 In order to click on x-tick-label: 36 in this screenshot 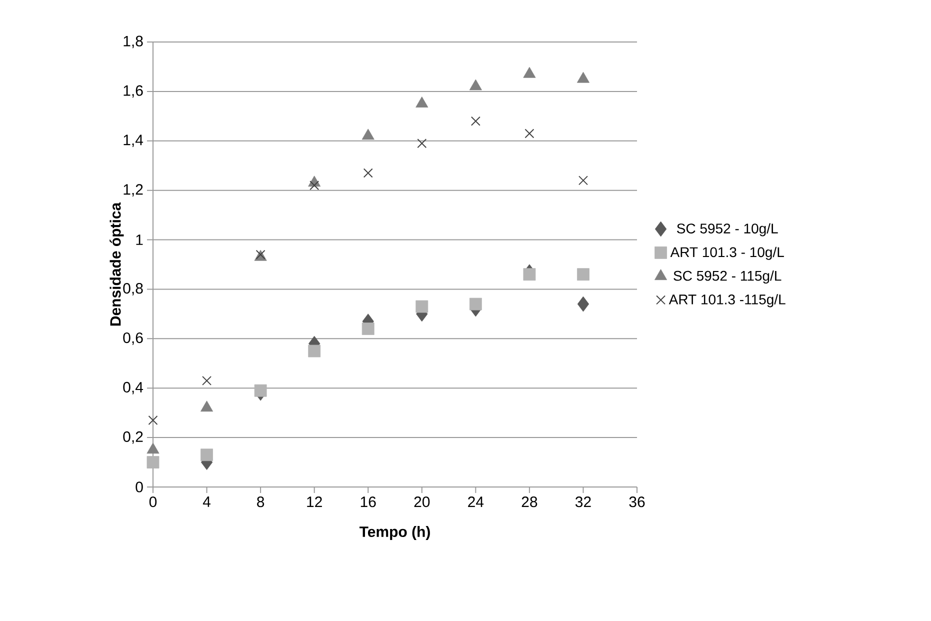, I will do `click(637, 502)`.